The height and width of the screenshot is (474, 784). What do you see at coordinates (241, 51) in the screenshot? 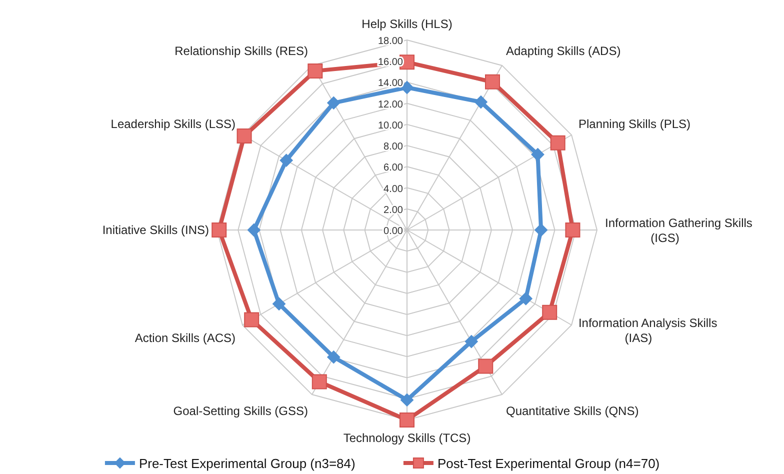
I see `spoke-label: Relationship Skills (RES)` at bounding box center [241, 51].